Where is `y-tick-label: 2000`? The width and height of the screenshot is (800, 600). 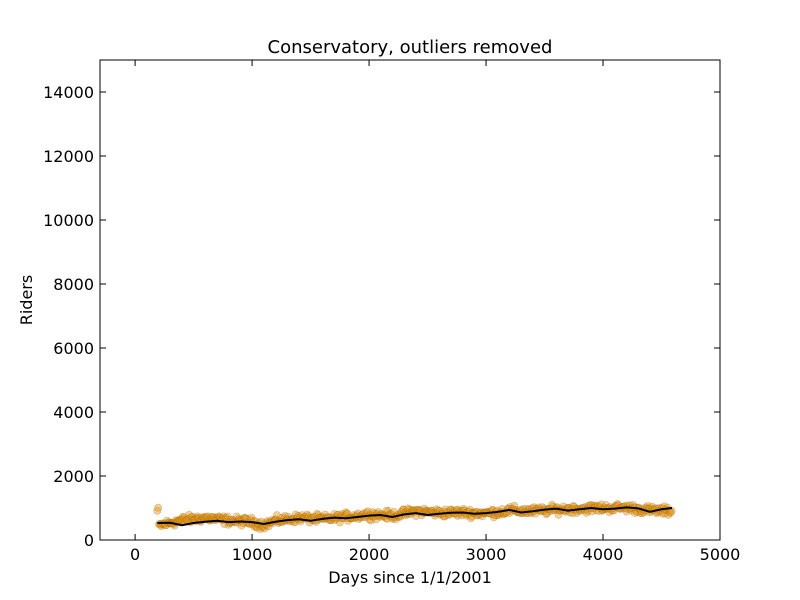 y-tick-label: 2000 is located at coordinates (73, 476).